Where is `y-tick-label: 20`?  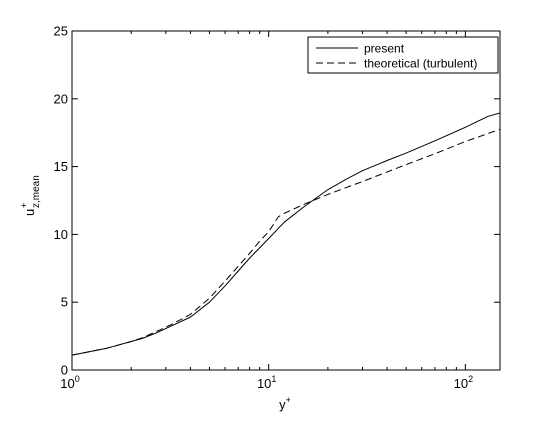 y-tick-label: 20 is located at coordinates (61, 98).